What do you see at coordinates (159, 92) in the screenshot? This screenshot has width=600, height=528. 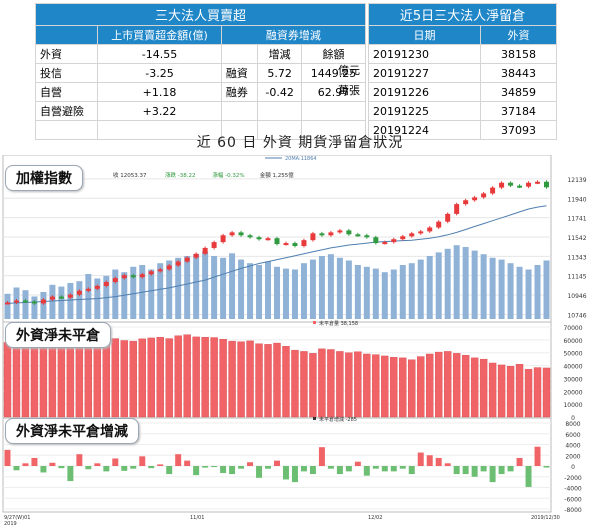 I see `row-value: +1.18` at bounding box center [159, 92].